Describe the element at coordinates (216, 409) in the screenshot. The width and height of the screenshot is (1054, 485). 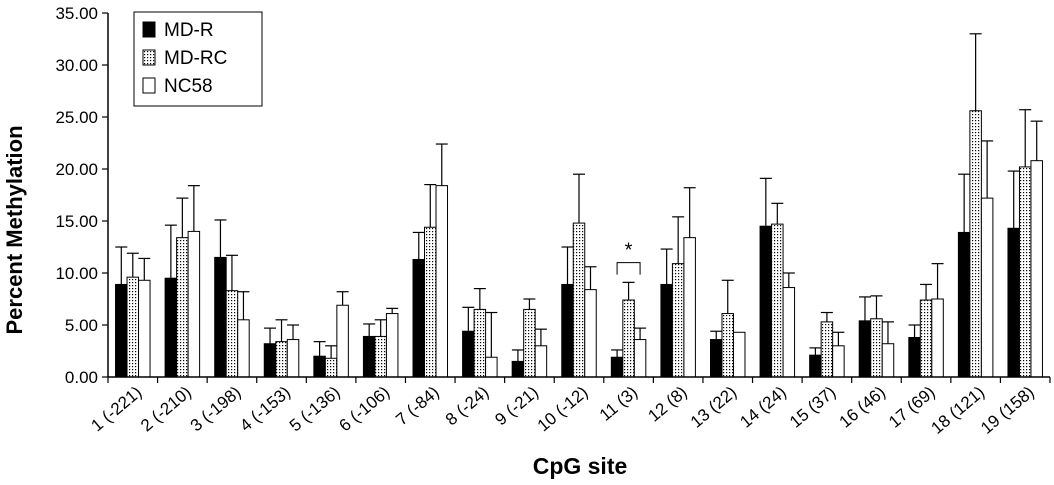
I see `x-tick-label: 3 (-198)` at that location.